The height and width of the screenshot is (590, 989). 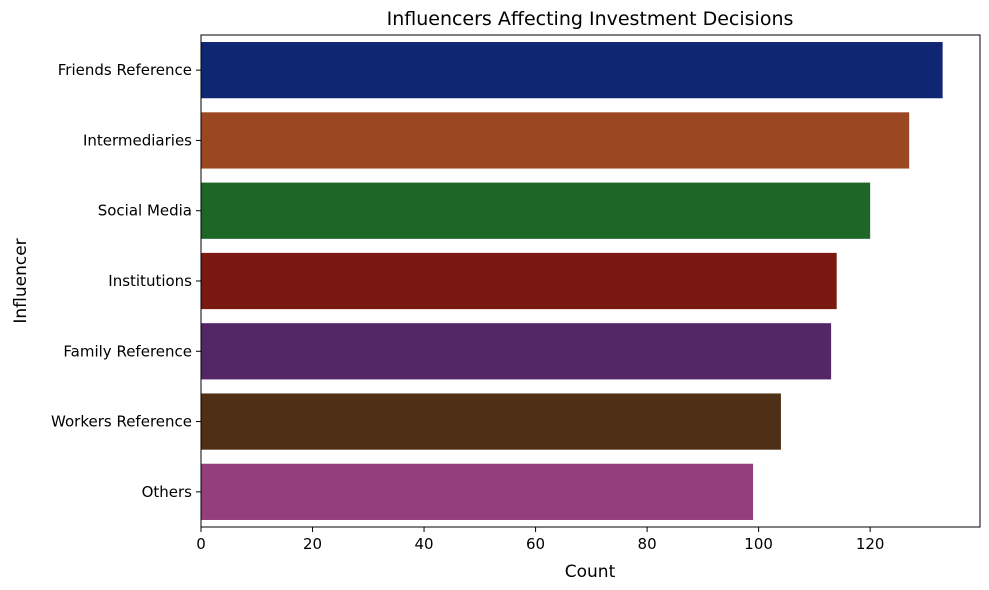 What do you see at coordinates (477, 491) in the screenshot?
I see `bar-others` at bounding box center [477, 491].